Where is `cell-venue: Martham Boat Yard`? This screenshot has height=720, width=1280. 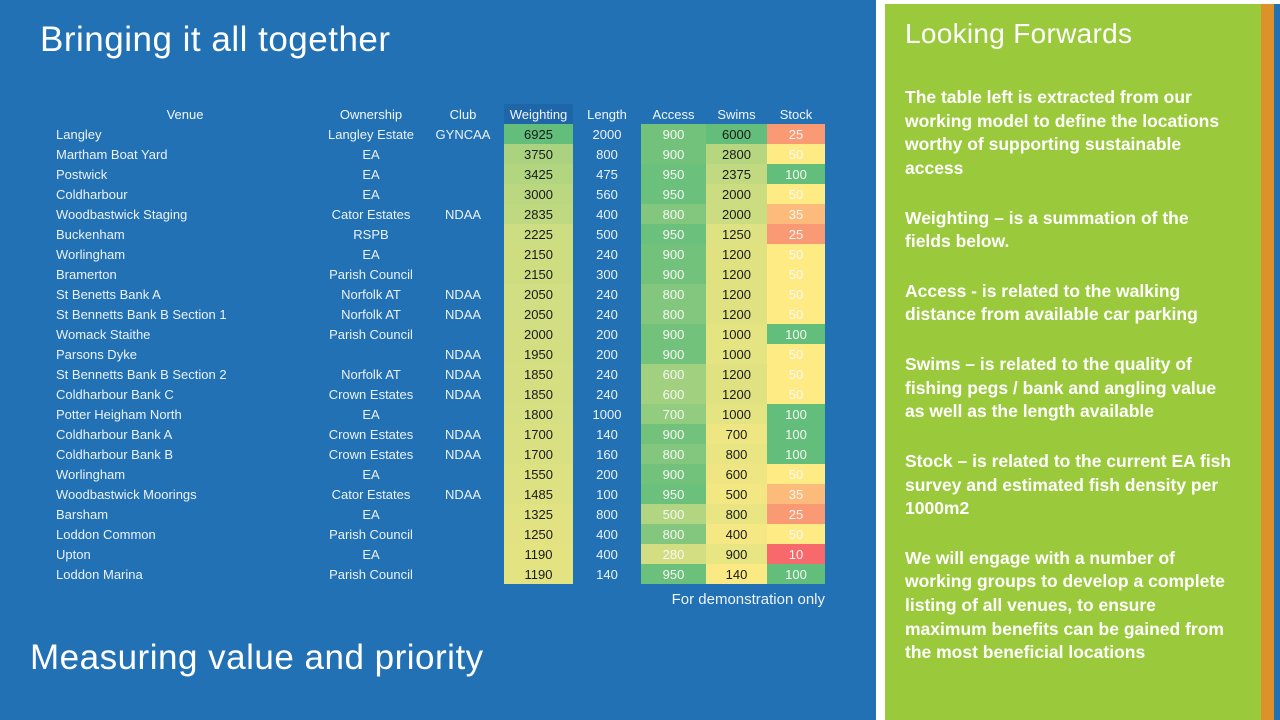
cell-venue: Martham Boat Yard is located at coordinates (112, 154).